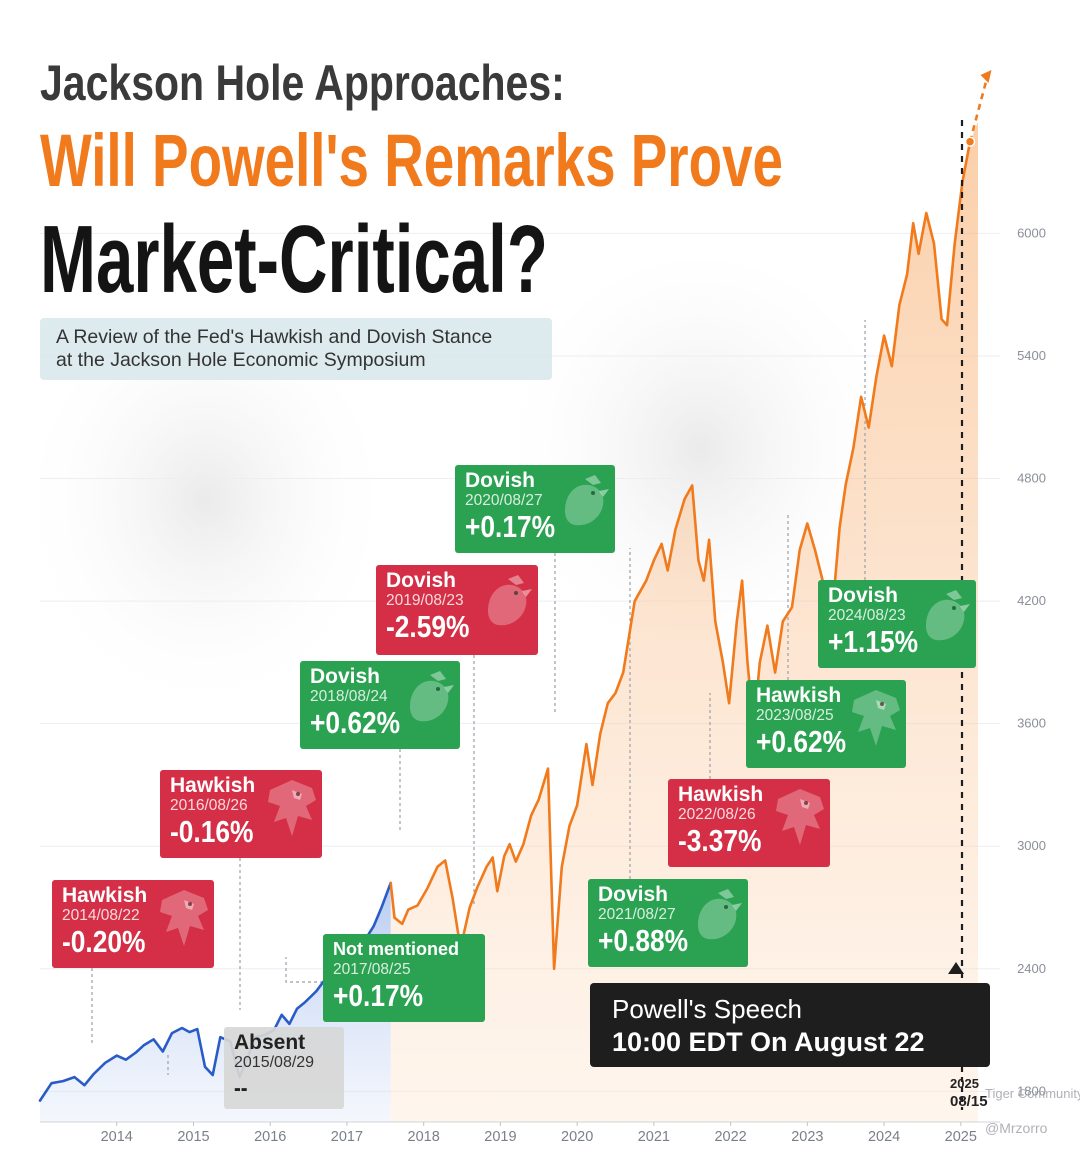 This screenshot has height=1152, width=1080. Describe the element at coordinates (274, 1062) in the screenshot. I see `card-date: 2015/08/29` at that location.